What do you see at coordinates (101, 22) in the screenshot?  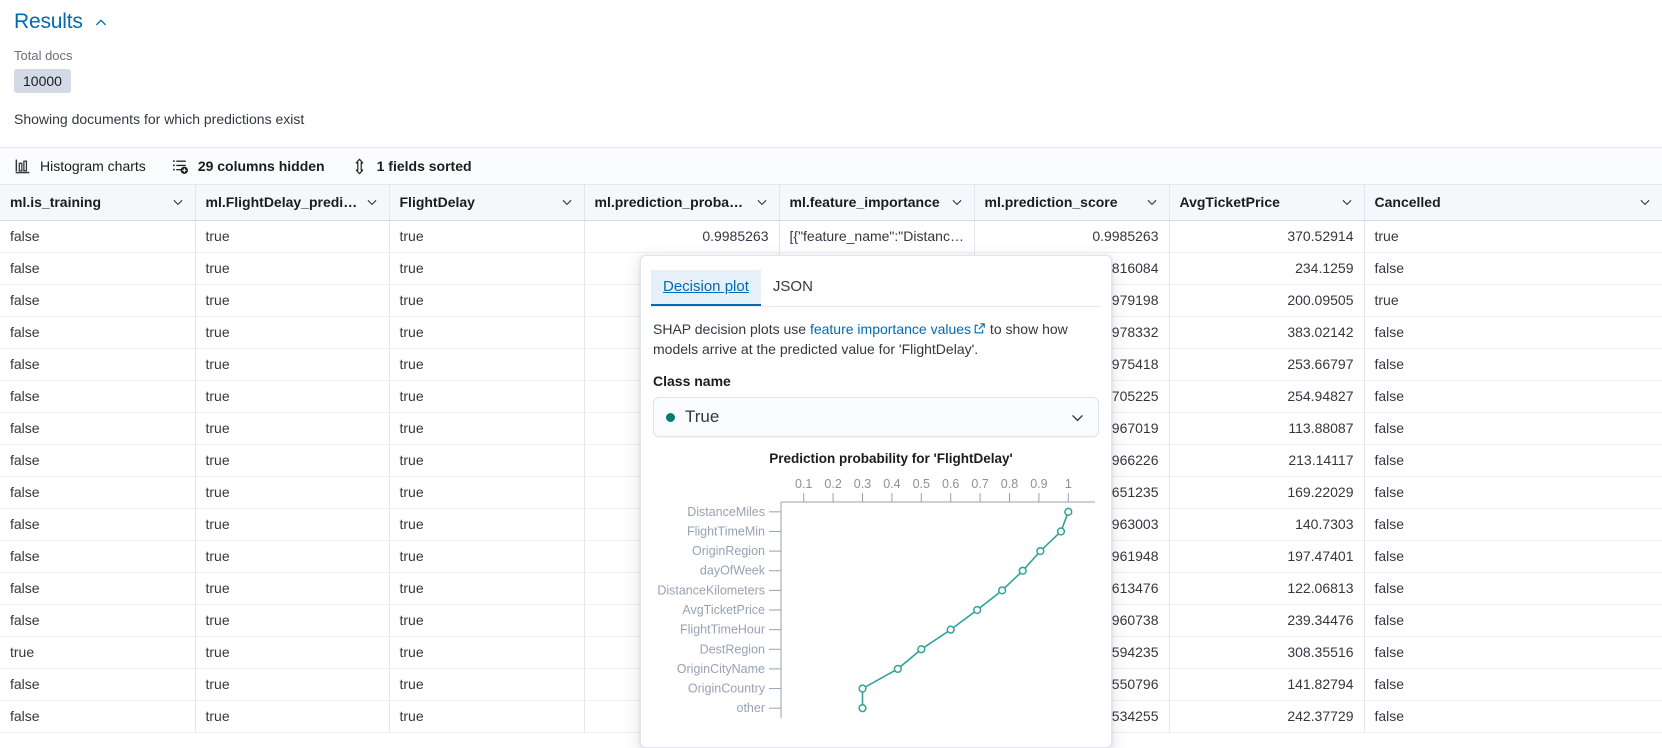 I see `chevron-up-icon` at bounding box center [101, 22].